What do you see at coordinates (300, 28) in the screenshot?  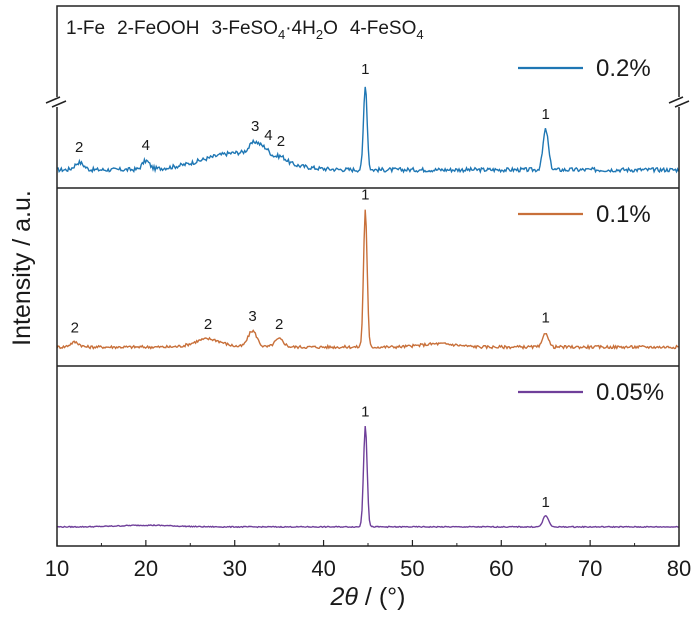 I see `phase-key-3-mid: ·4H` at bounding box center [300, 28].